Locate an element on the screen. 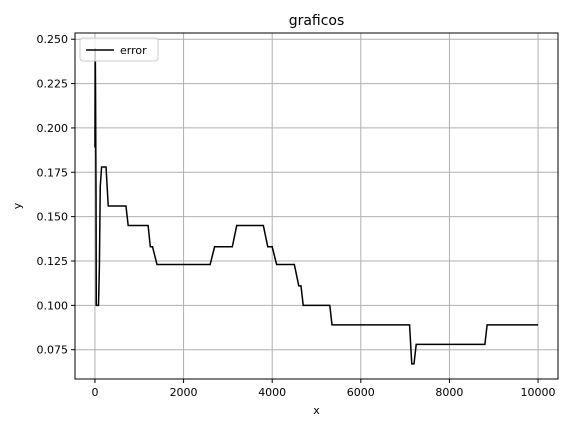 The image size is (573, 429). y-tick-label: 0.075 is located at coordinates (53, 350).